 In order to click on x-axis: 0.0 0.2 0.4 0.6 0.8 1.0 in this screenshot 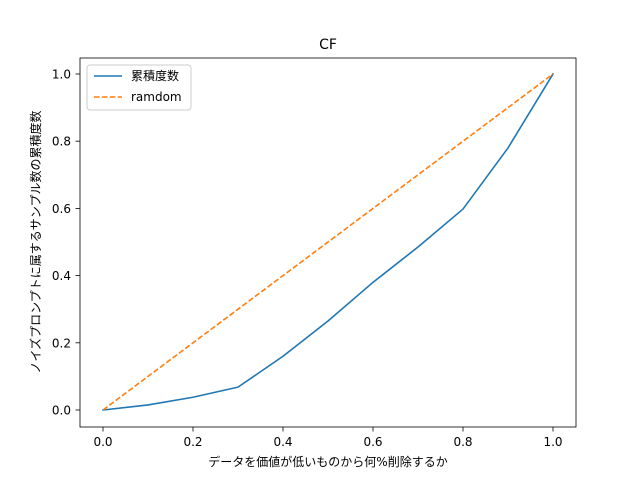, I will do `click(328, 438)`.